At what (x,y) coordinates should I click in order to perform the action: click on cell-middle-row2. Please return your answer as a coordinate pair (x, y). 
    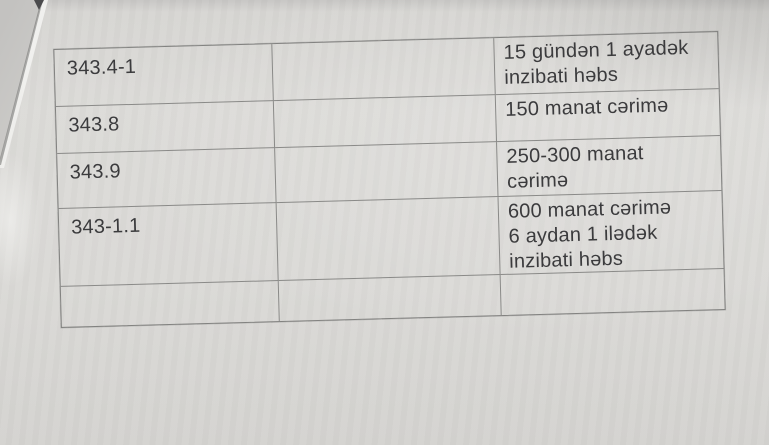
    Looking at the image, I should click on (385, 122).